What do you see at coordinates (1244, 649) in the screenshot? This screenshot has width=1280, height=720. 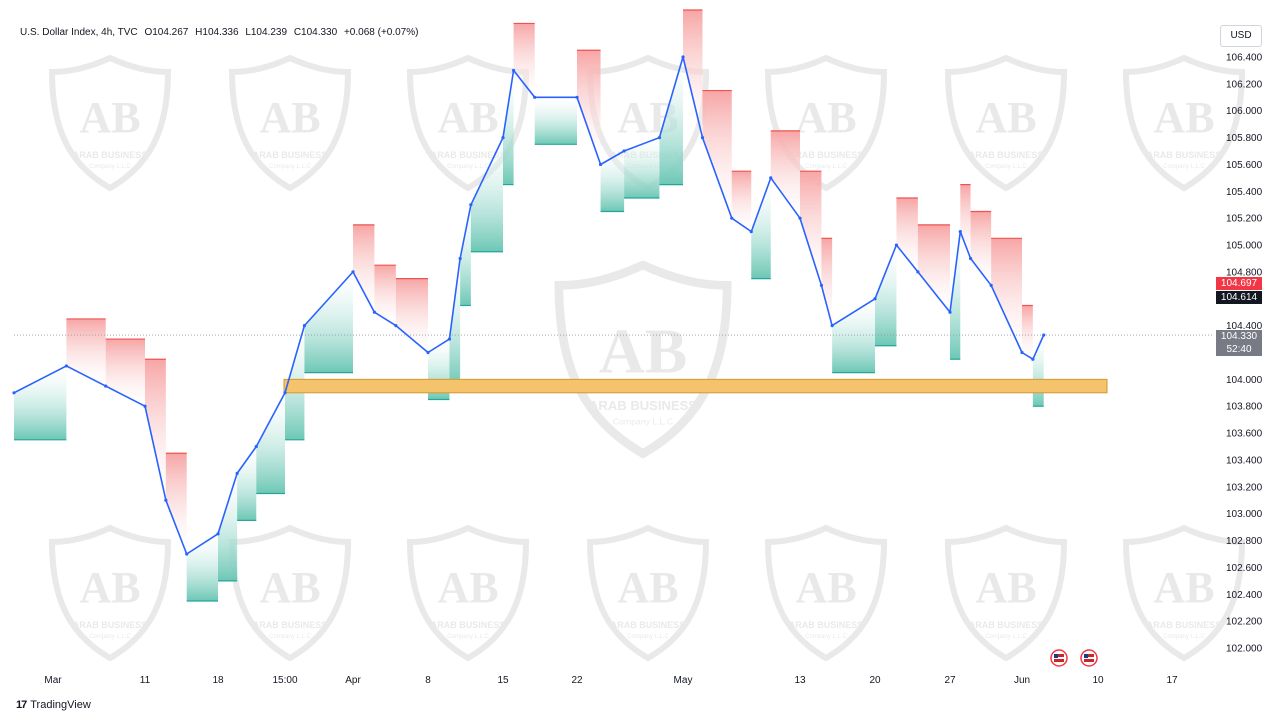 I see `y-tick-label: 102.000` at bounding box center [1244, 649].